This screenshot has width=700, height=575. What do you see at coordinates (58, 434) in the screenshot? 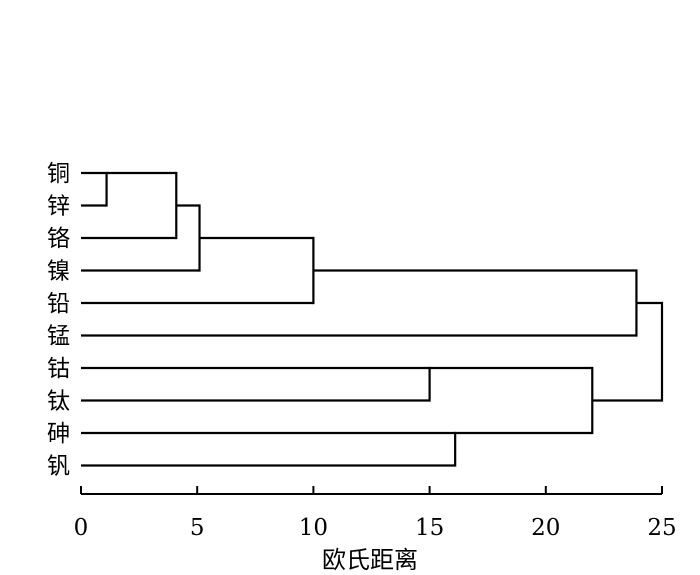
I see `leaf-label: 砷` at bounding box center [58, 434].